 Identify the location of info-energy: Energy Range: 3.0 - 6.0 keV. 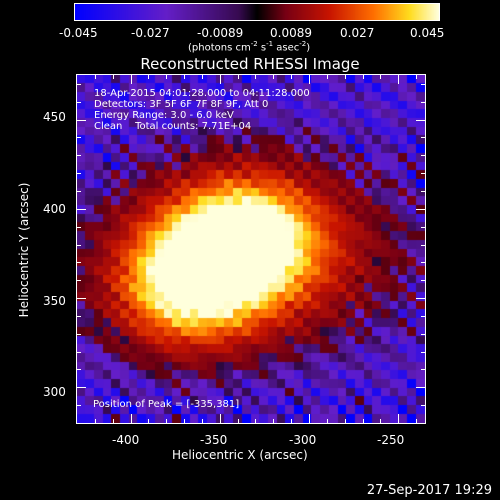
(164, 115).